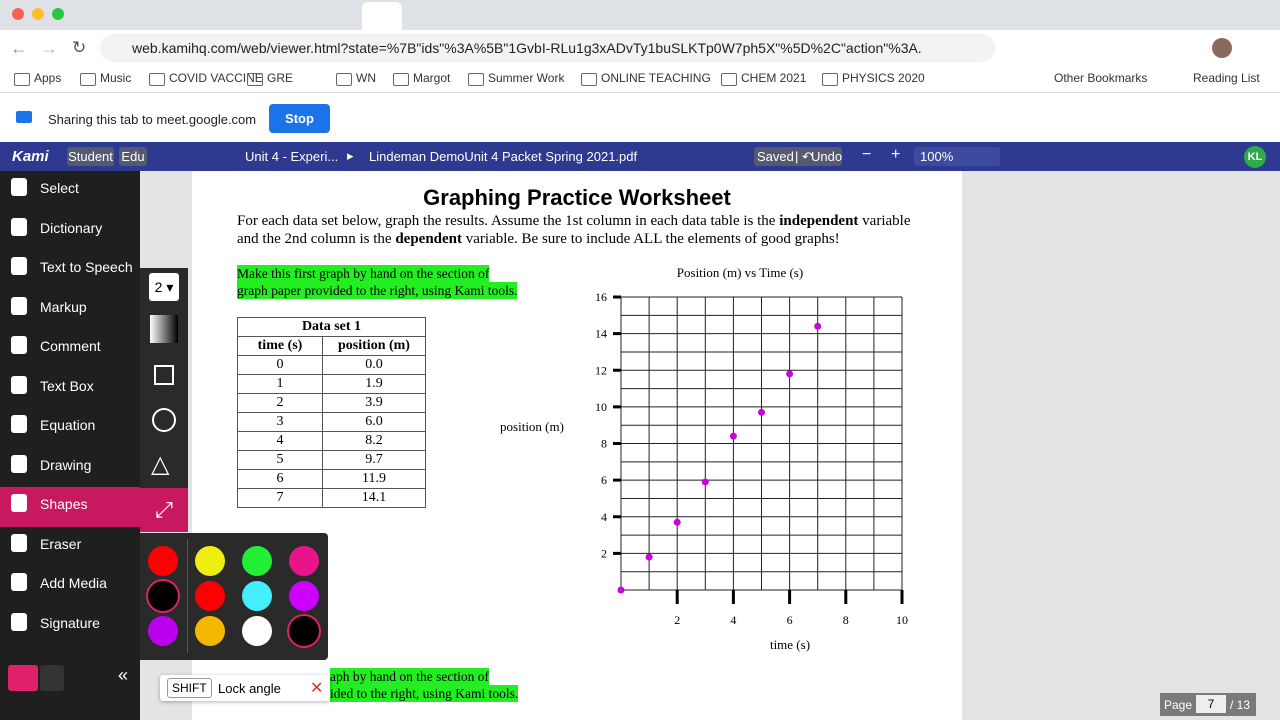  What do you see at coordinates (86, 267) in the screenshot?
I see `tool: Text to Speech` at bounding box center [86, 267].